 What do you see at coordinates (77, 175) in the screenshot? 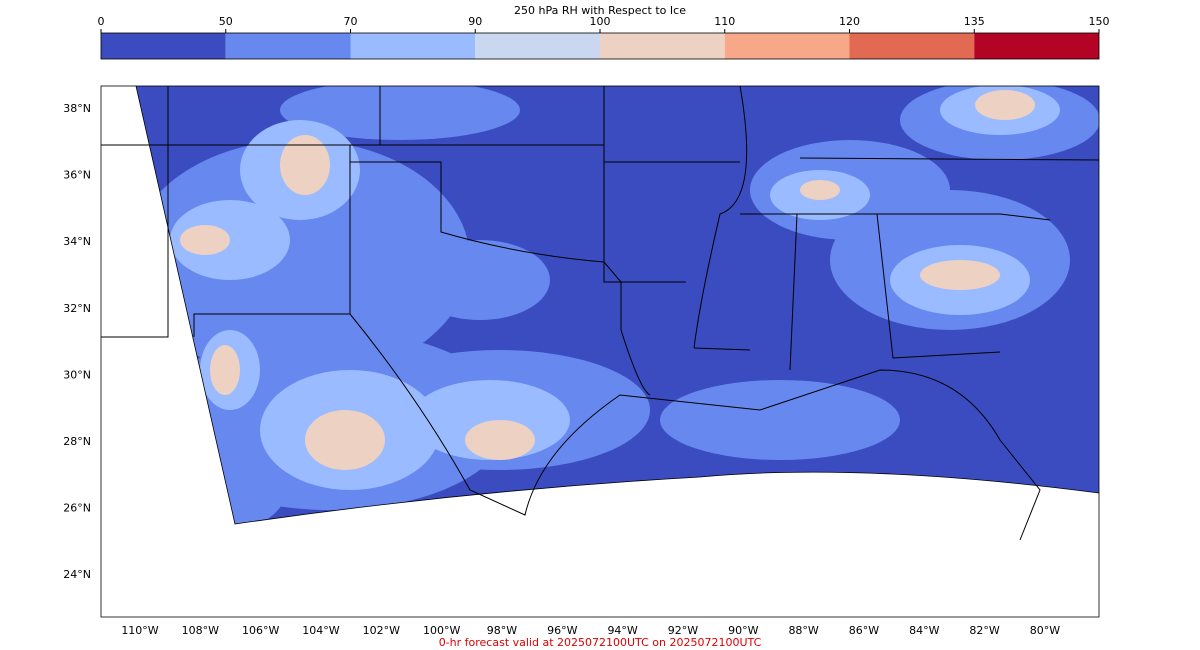
I see `lat-label: 36°N` at bounding box center [77, 175].